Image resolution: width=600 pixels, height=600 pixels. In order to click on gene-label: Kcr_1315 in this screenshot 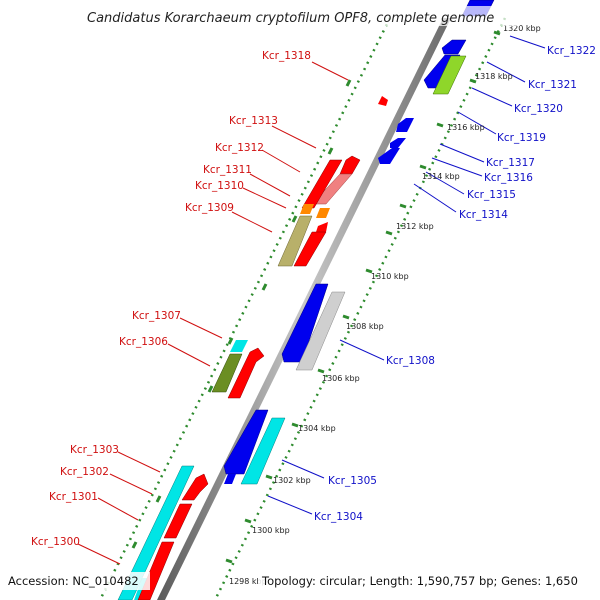, I will do `click(491, 195)`.